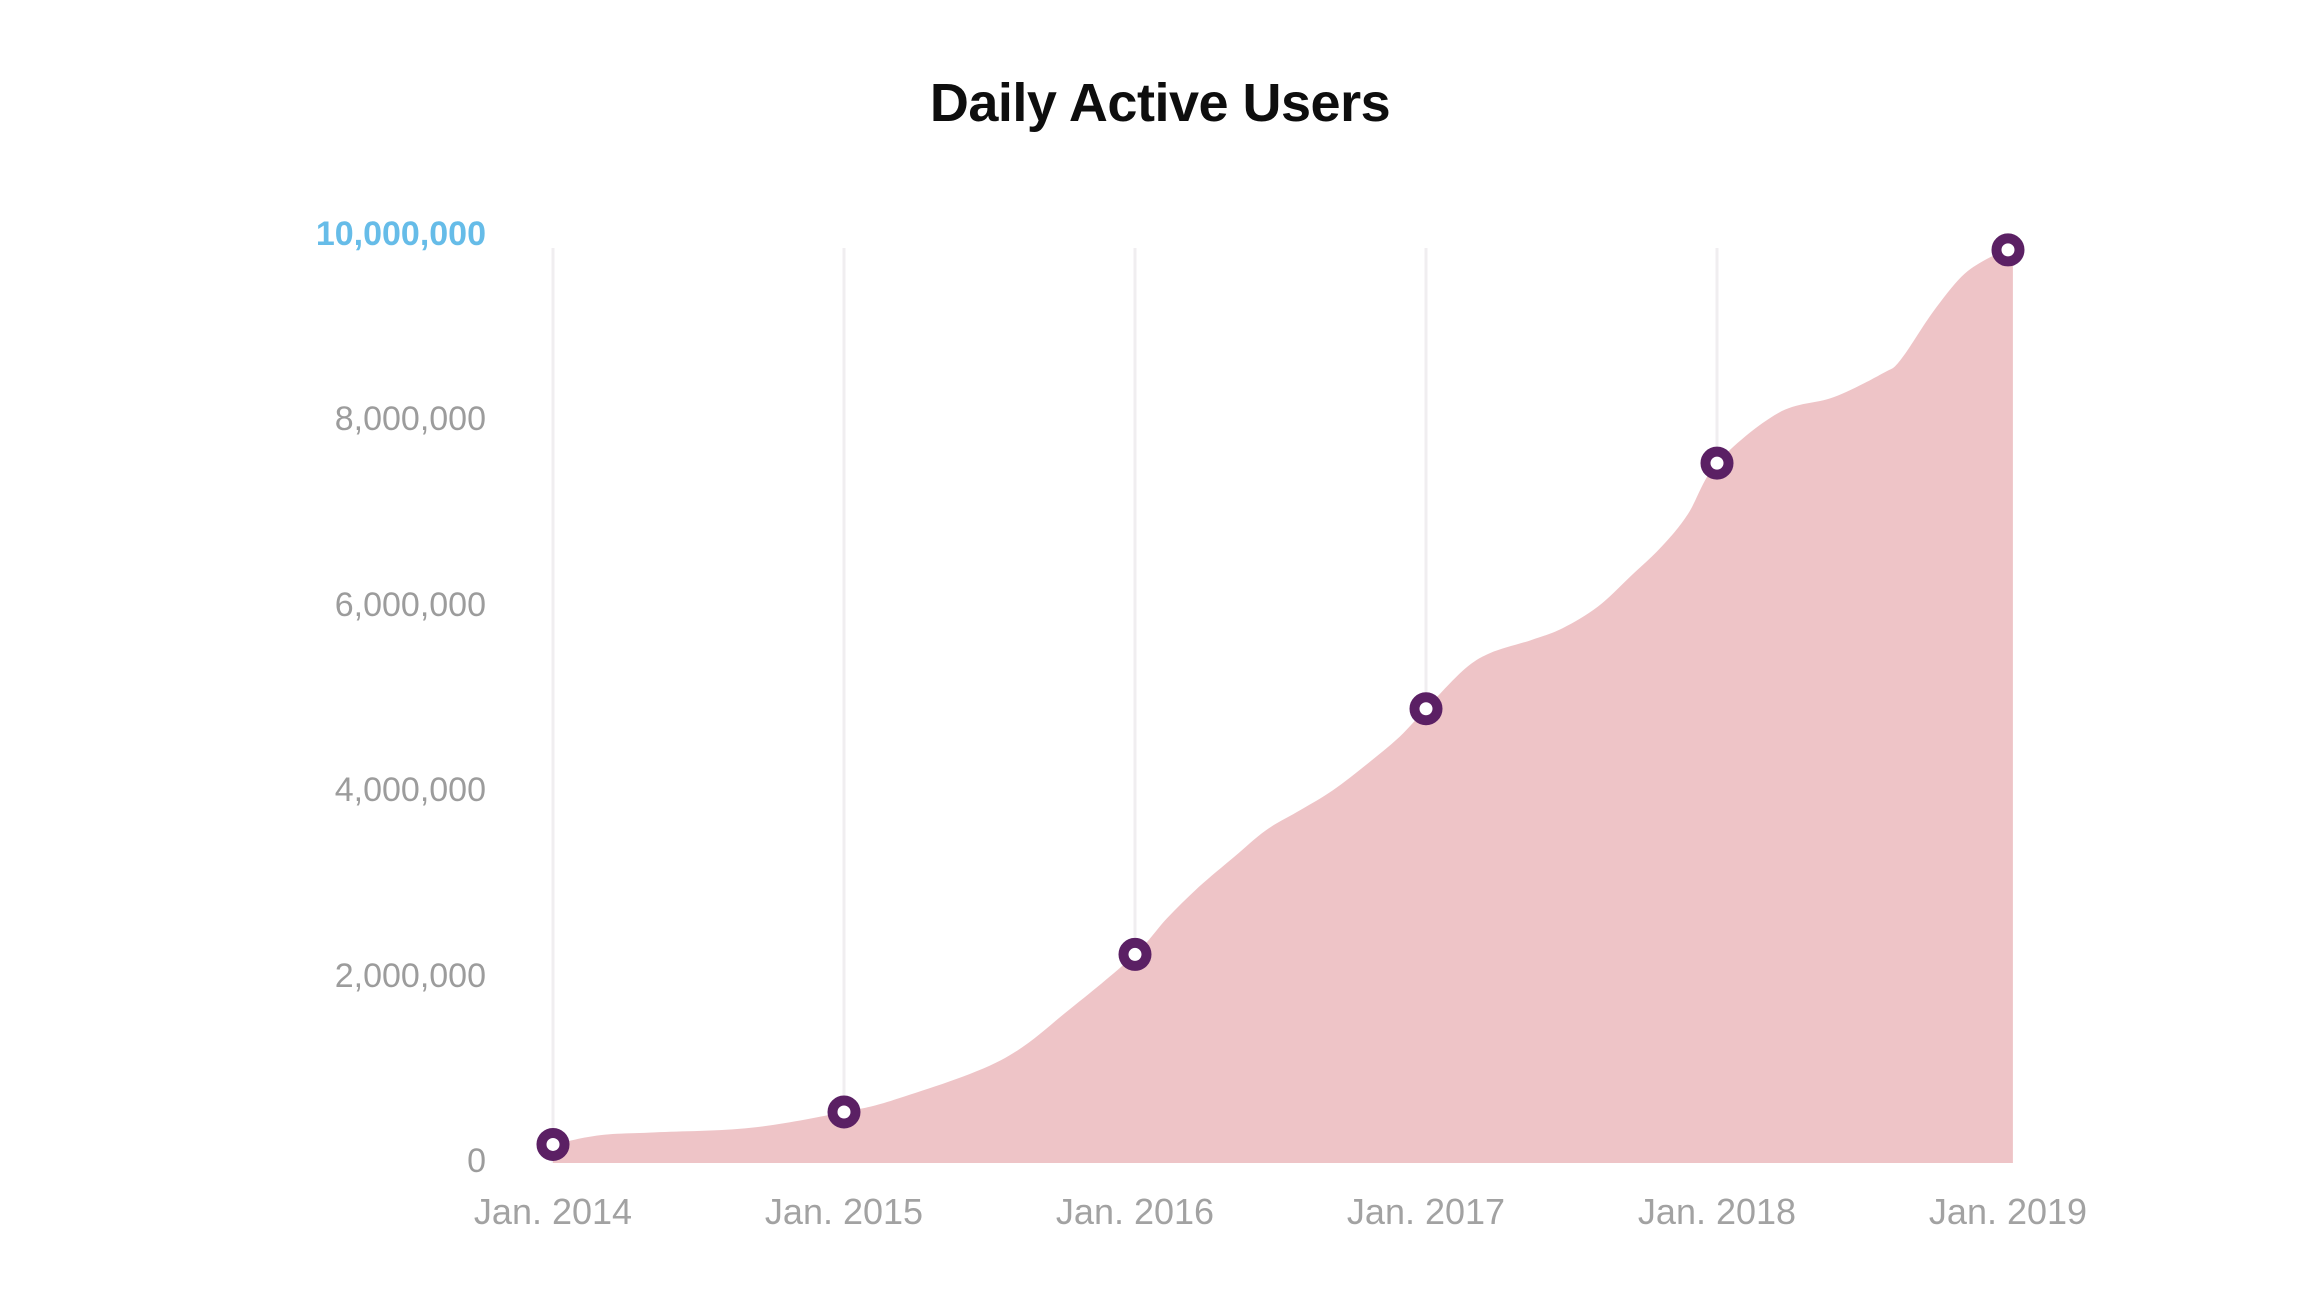 The width and height of the screenshot is (2320, 1300). What do you see at coordinates (1426, 1211) in the screenshot?
I see `x-axis-label: Jan. 2017` at bounding box center [1426, 1211].